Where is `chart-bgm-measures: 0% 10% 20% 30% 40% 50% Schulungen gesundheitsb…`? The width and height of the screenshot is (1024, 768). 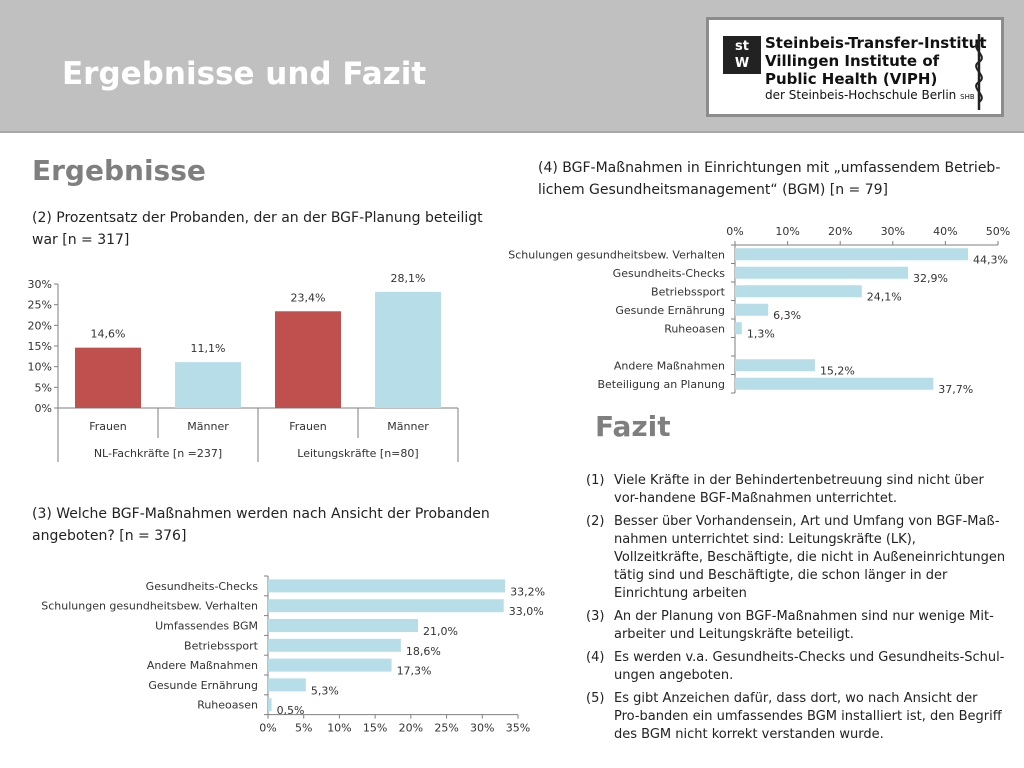
chart-bgm-measures: 0% 10% 20% 30% 40% 50% Schulungen gesundheitsb… is located at coordinates (759, 310).